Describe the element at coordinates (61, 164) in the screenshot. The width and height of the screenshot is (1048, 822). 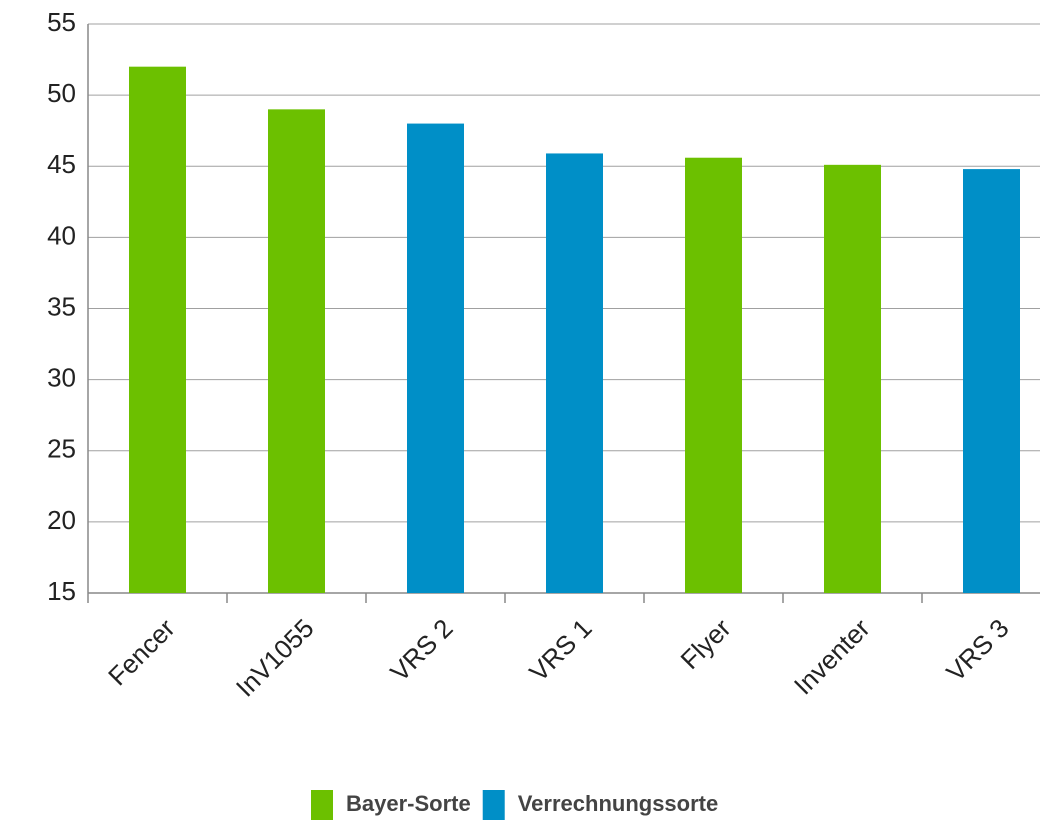
I see `y-tick-label: 45` at that location.